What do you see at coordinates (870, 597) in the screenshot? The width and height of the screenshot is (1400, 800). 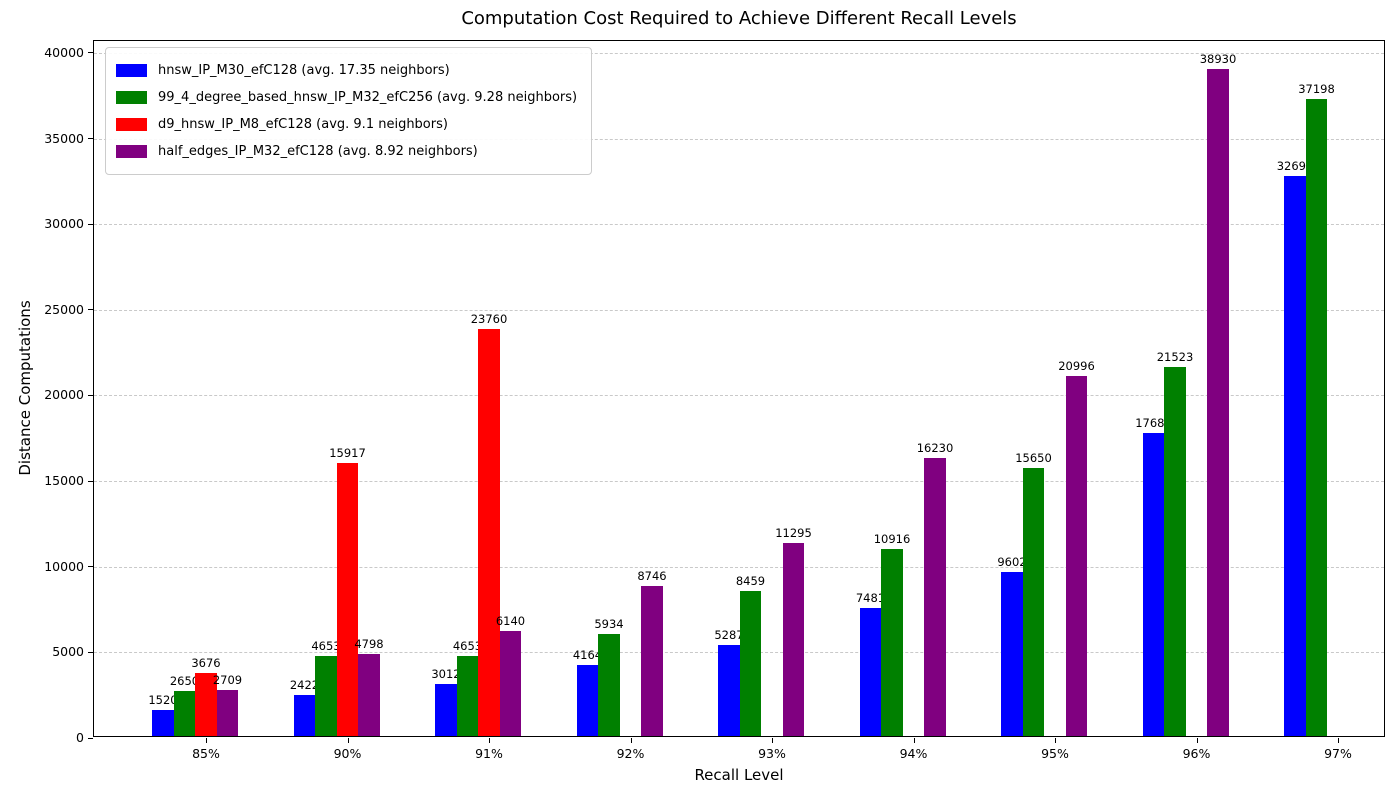 I see `bar-value-label: 7481` at bounding box center [870, 597].